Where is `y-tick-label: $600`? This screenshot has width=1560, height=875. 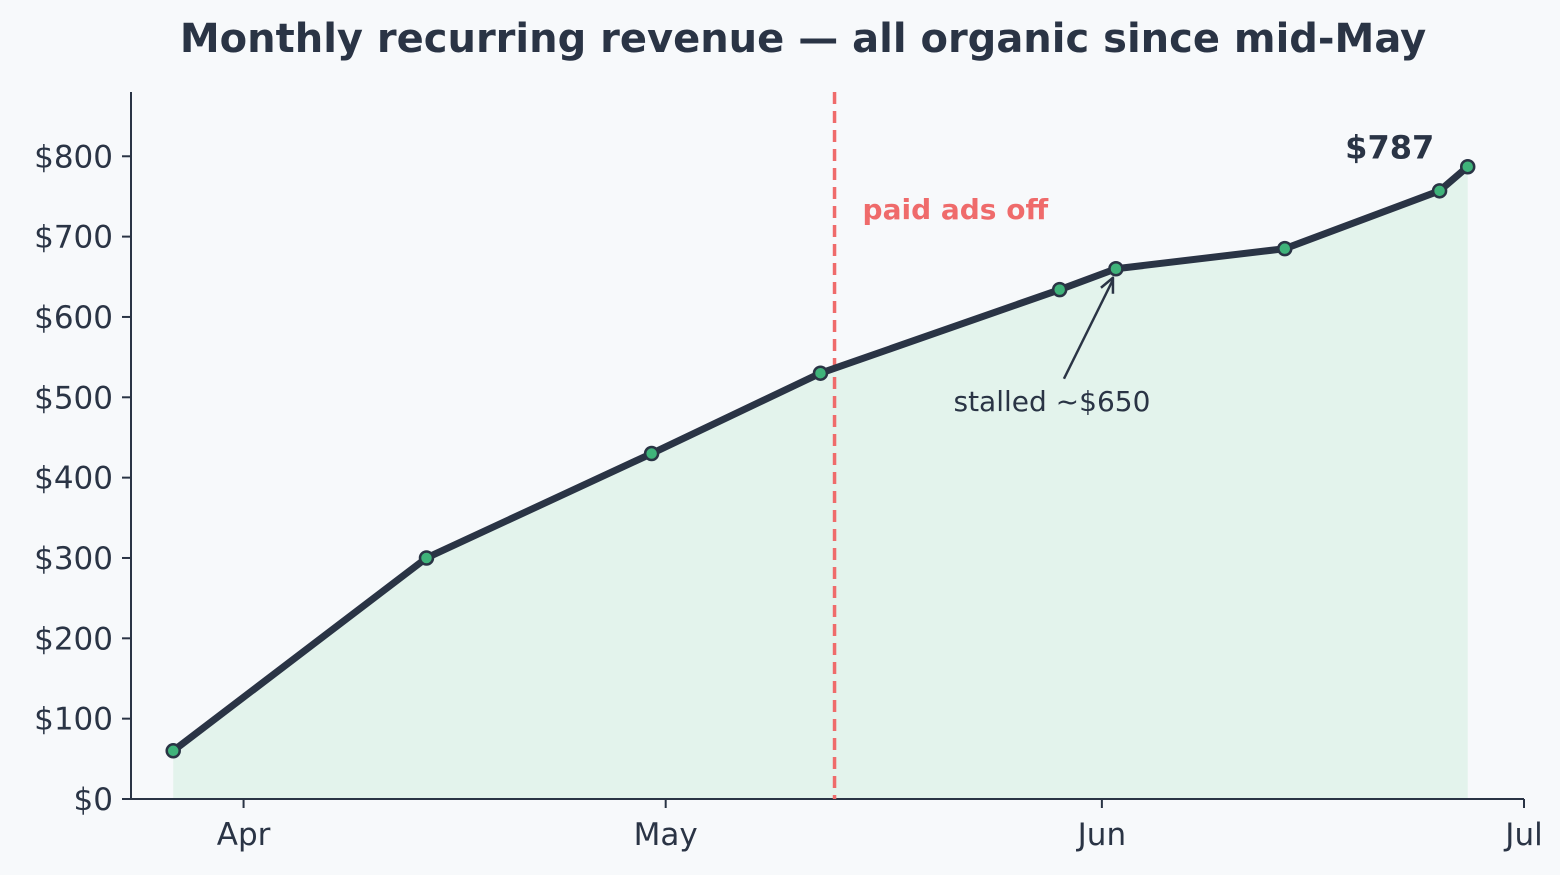 y-tick-label: $600 is located at coordinates (73, 318).